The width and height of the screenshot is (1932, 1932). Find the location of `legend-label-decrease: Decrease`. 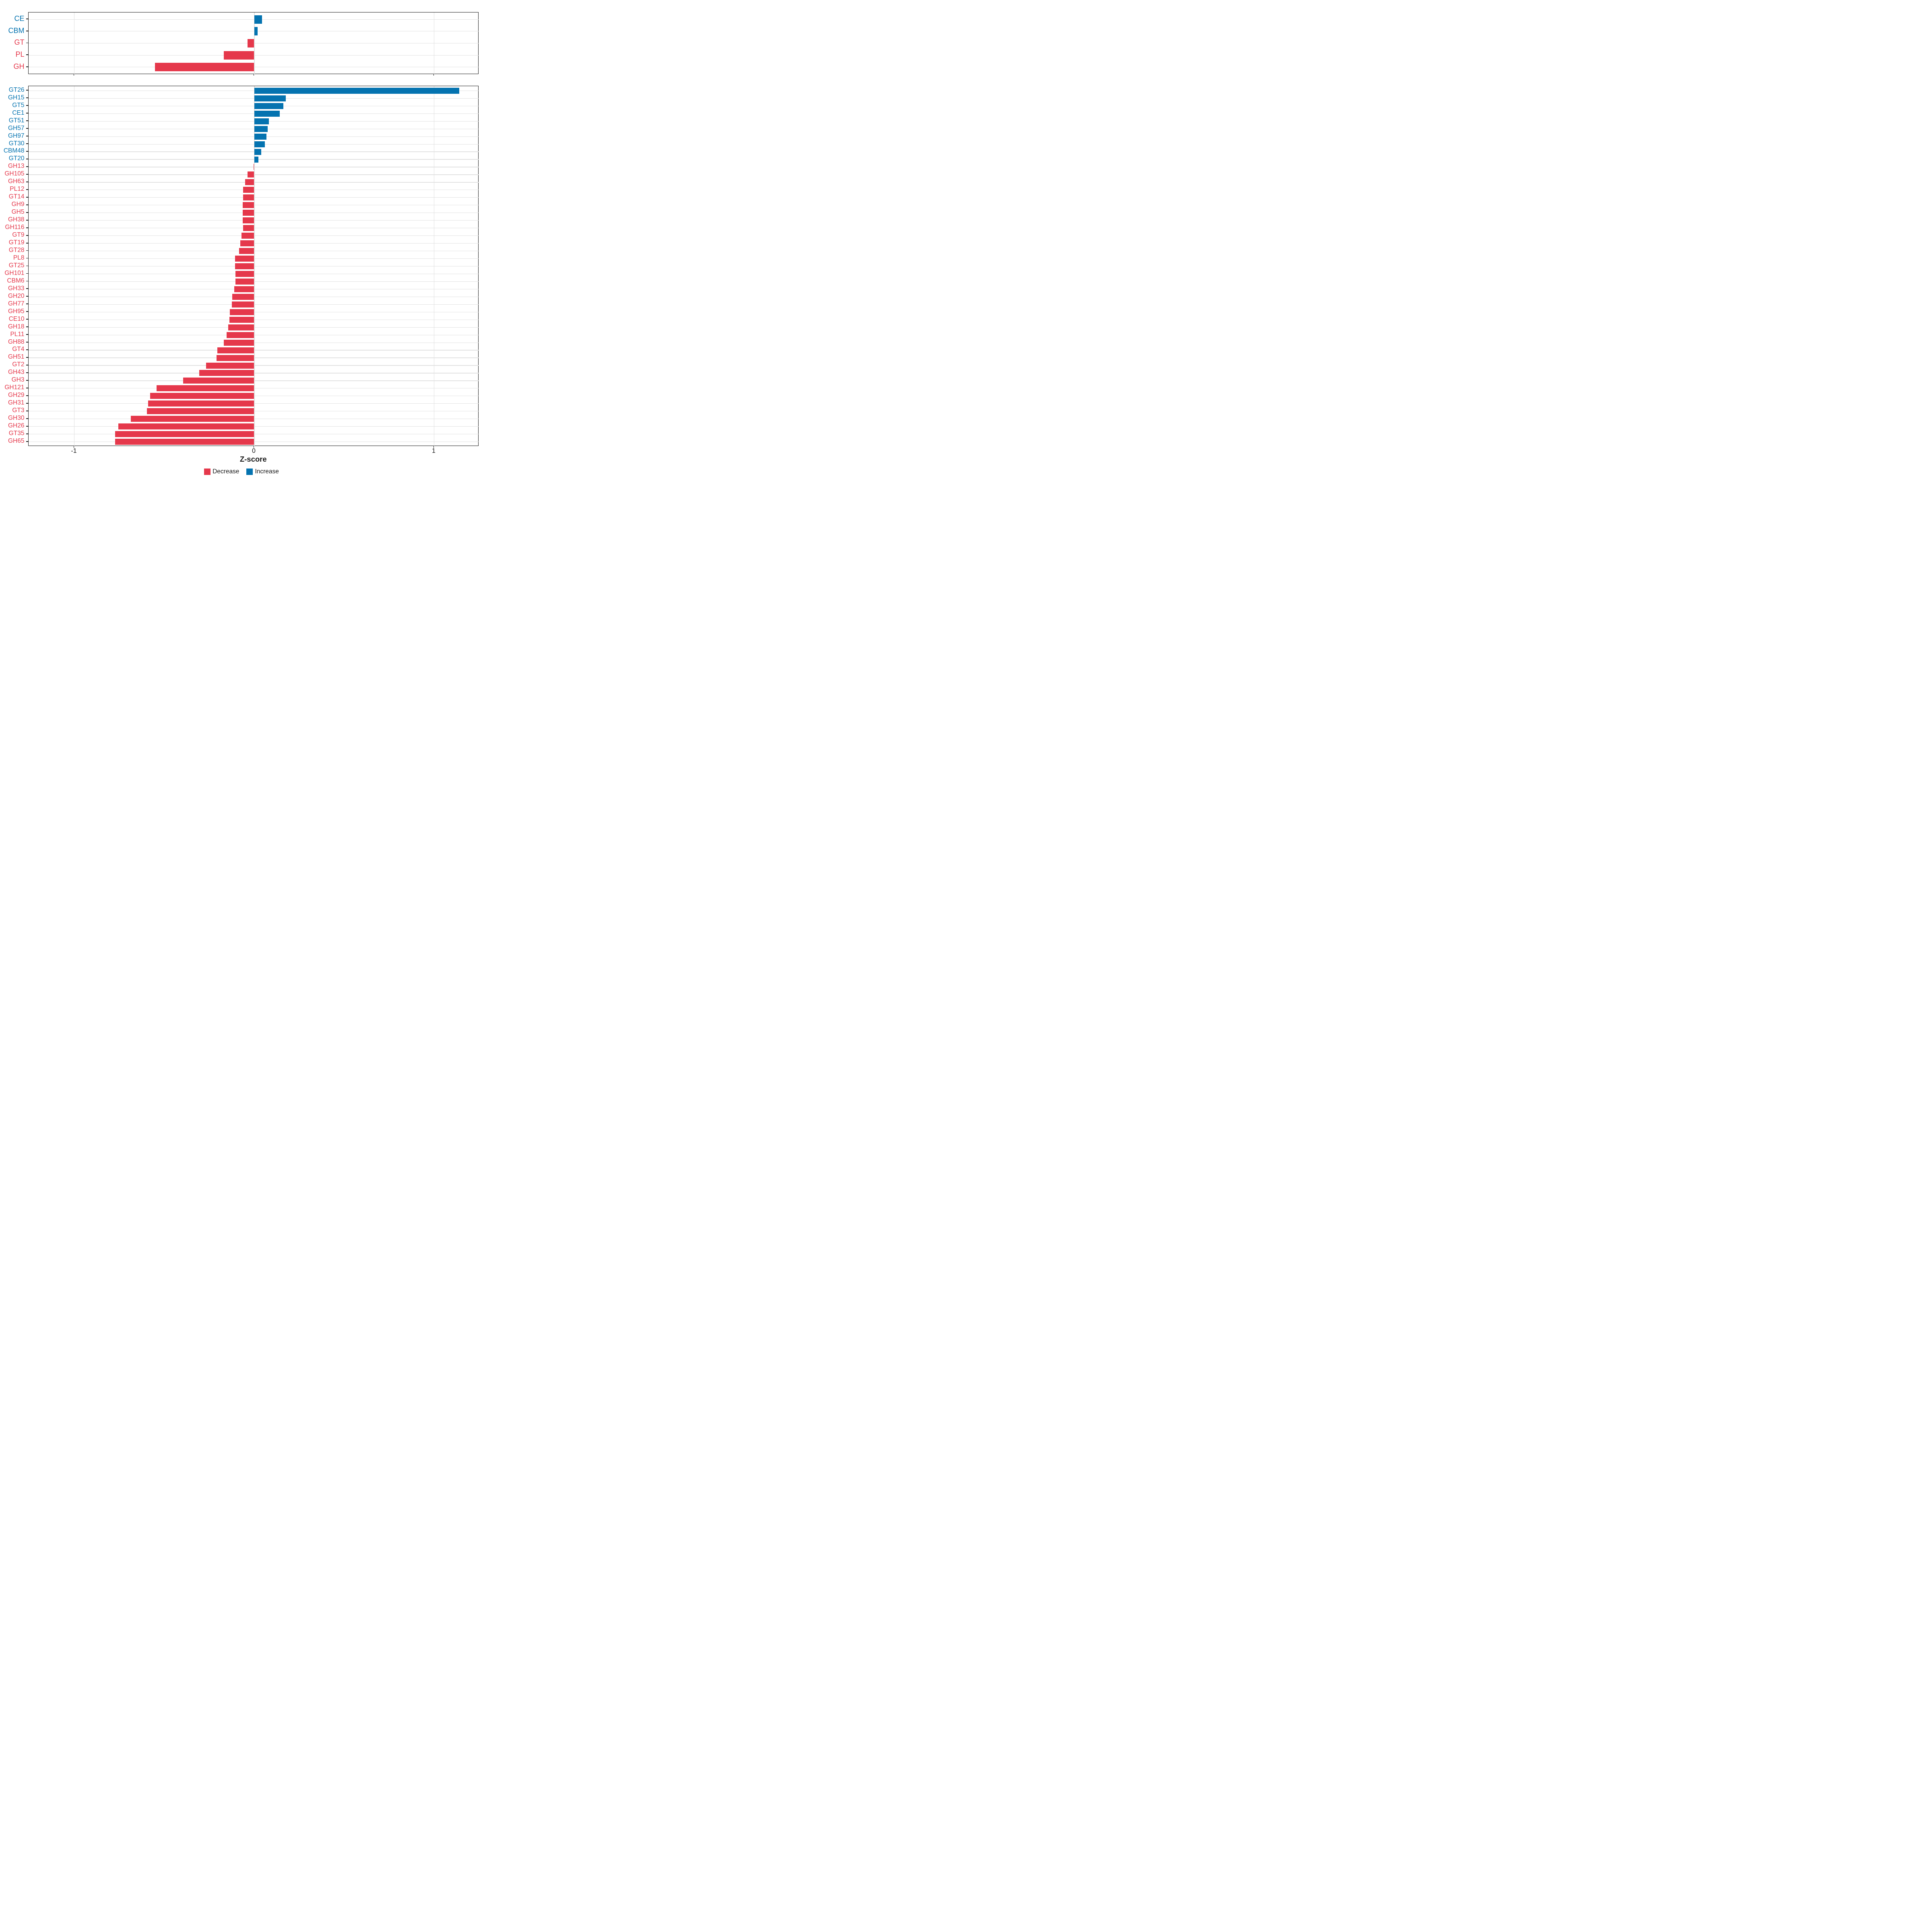

legend-label-decrease: Decrease is located at coordinates (226, 471).